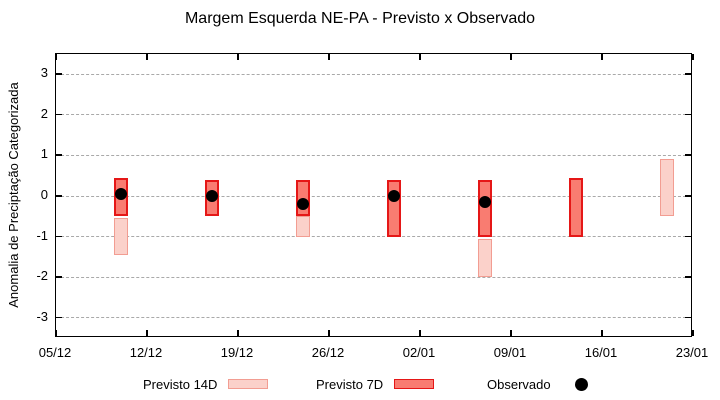 Image resolution: width=720 pixels, height=400 pixels. What do you see at coordinates (44, 73) in the screenshot?
I see `y-tick-label: 3` at bounding box center [44, 73].